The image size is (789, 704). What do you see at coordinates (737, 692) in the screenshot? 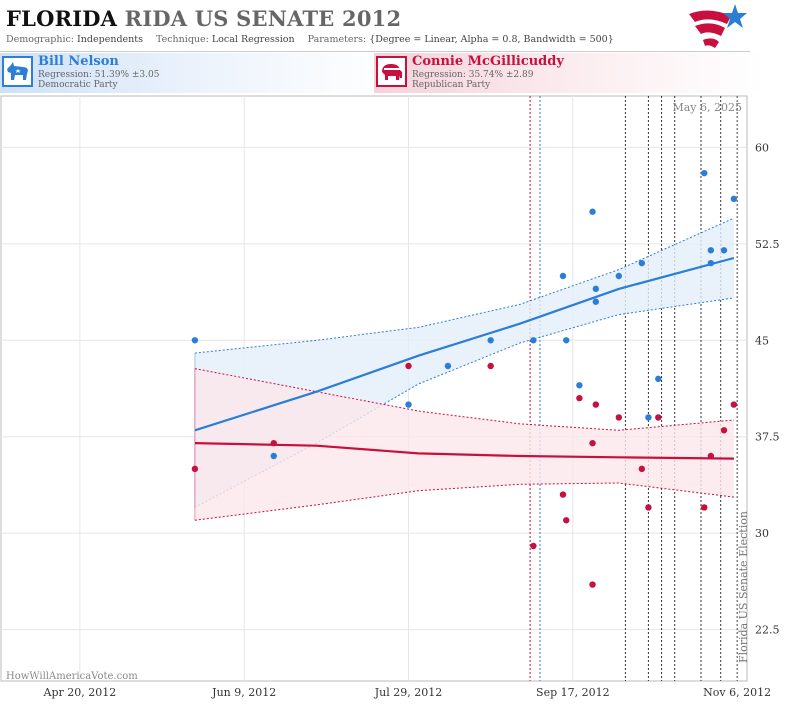
I see `x-tick-label: Nov 6, 2012` at bounding box center [737, 692].